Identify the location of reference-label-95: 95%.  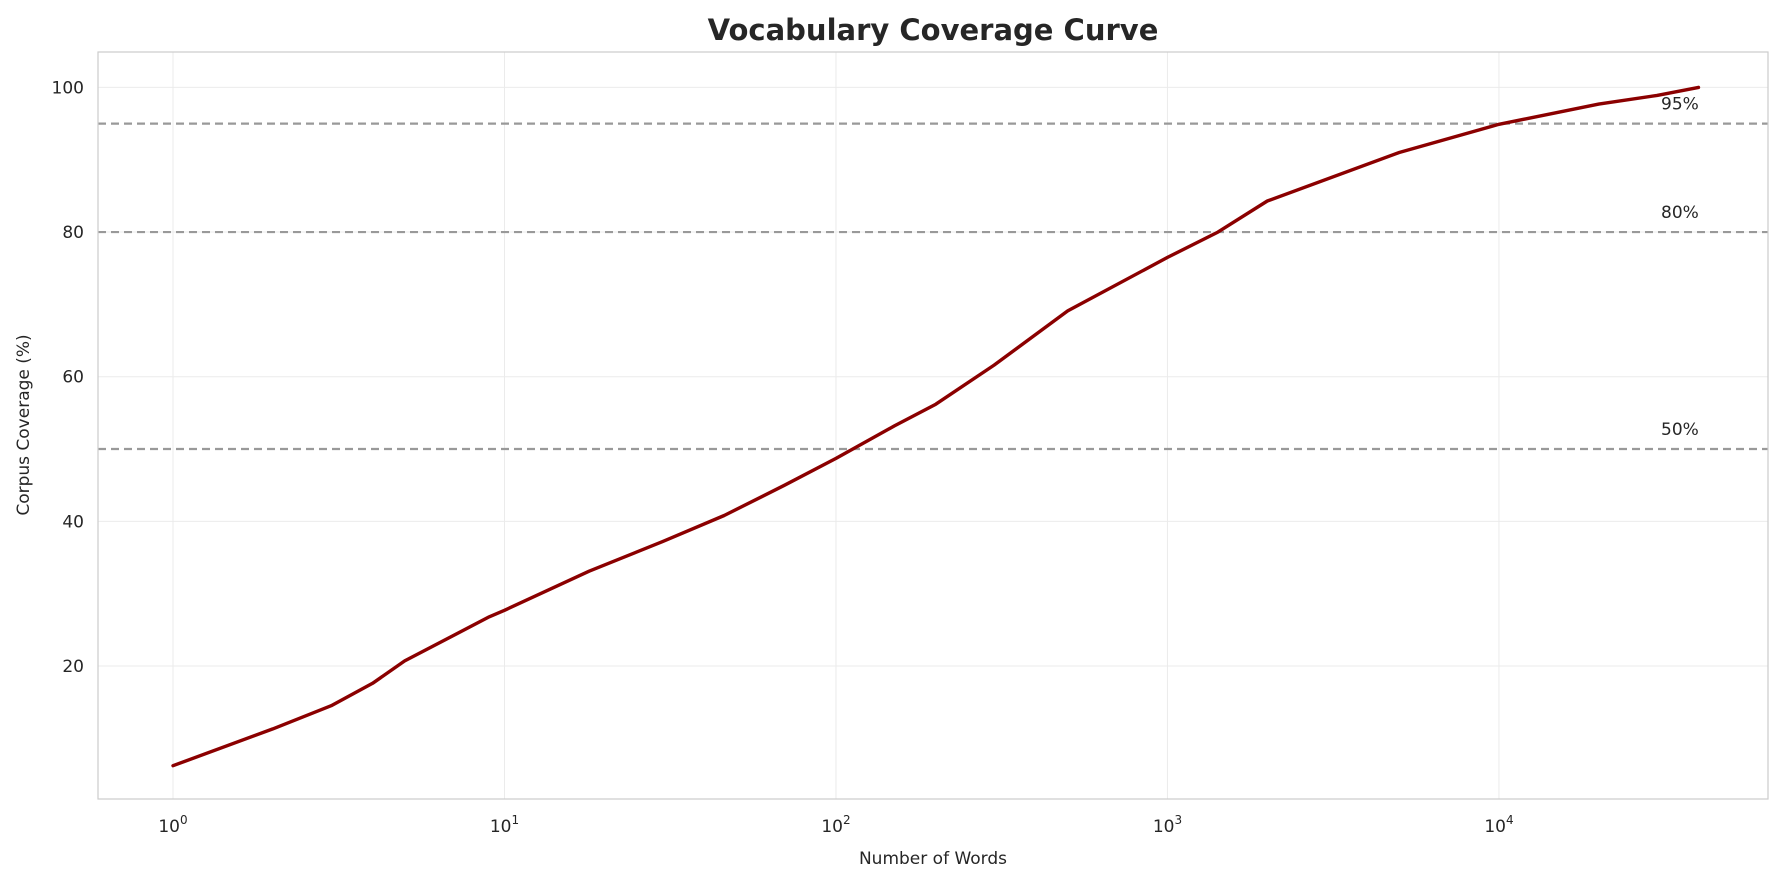
(1680, 105).